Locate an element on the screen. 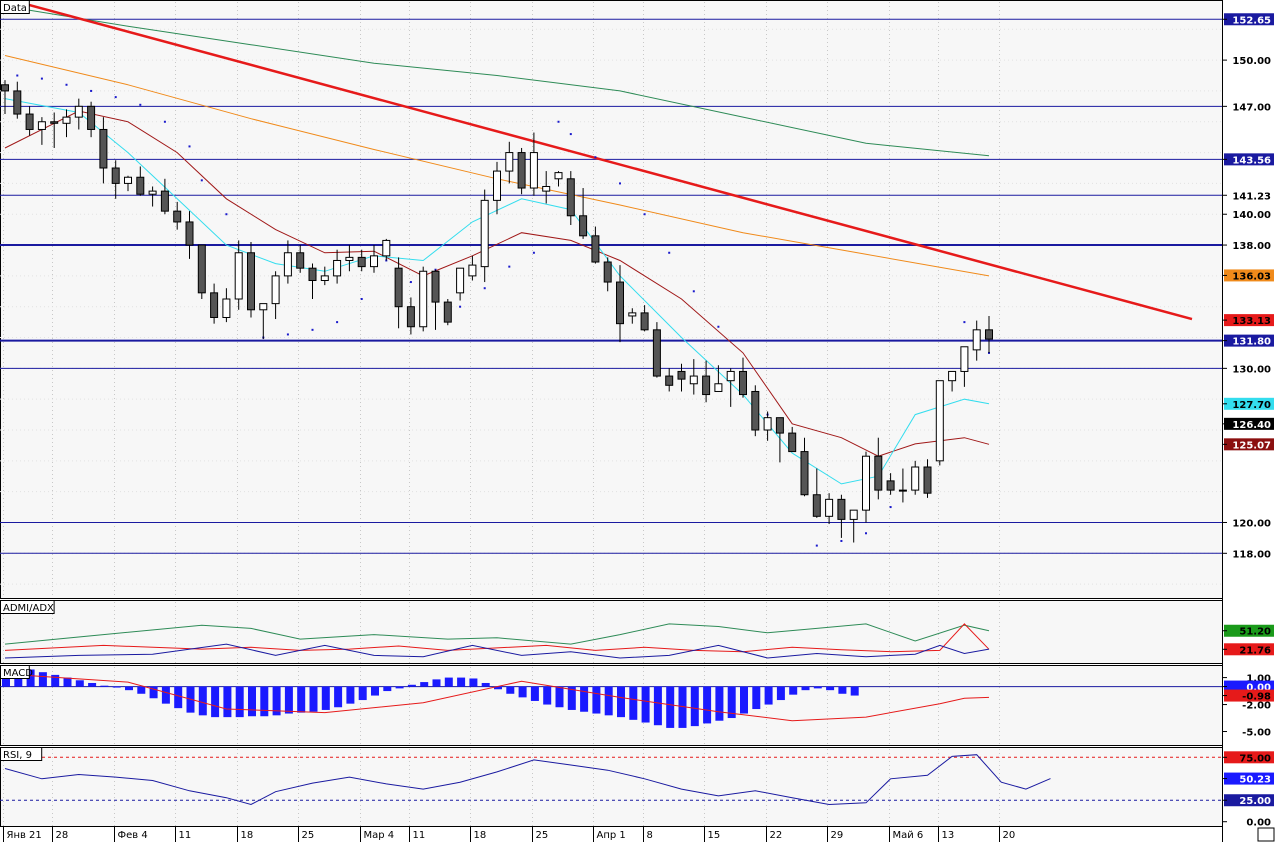  macd-signal-line is located at coordinates (497, 697).